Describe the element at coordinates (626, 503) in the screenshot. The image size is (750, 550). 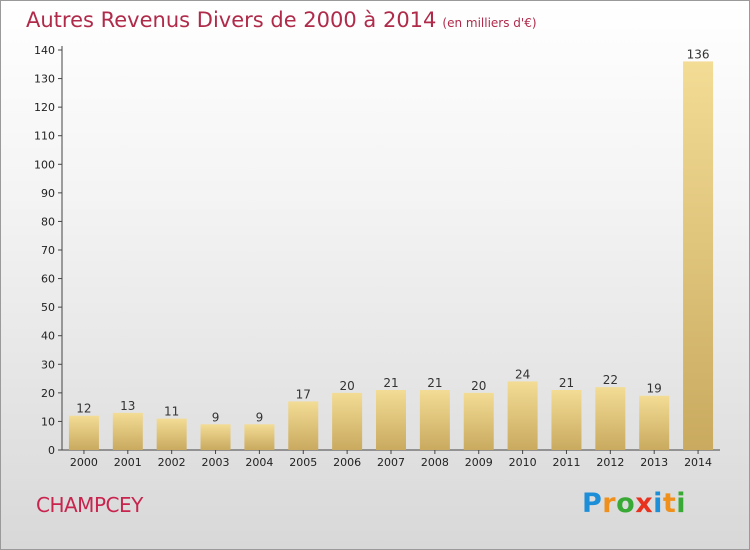
I see `logo-letter: o` at that location.